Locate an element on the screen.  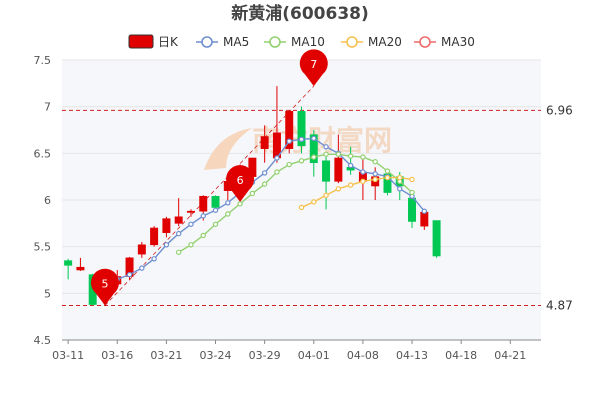
legend-label: MA20 is located at coordinates (385, 42).